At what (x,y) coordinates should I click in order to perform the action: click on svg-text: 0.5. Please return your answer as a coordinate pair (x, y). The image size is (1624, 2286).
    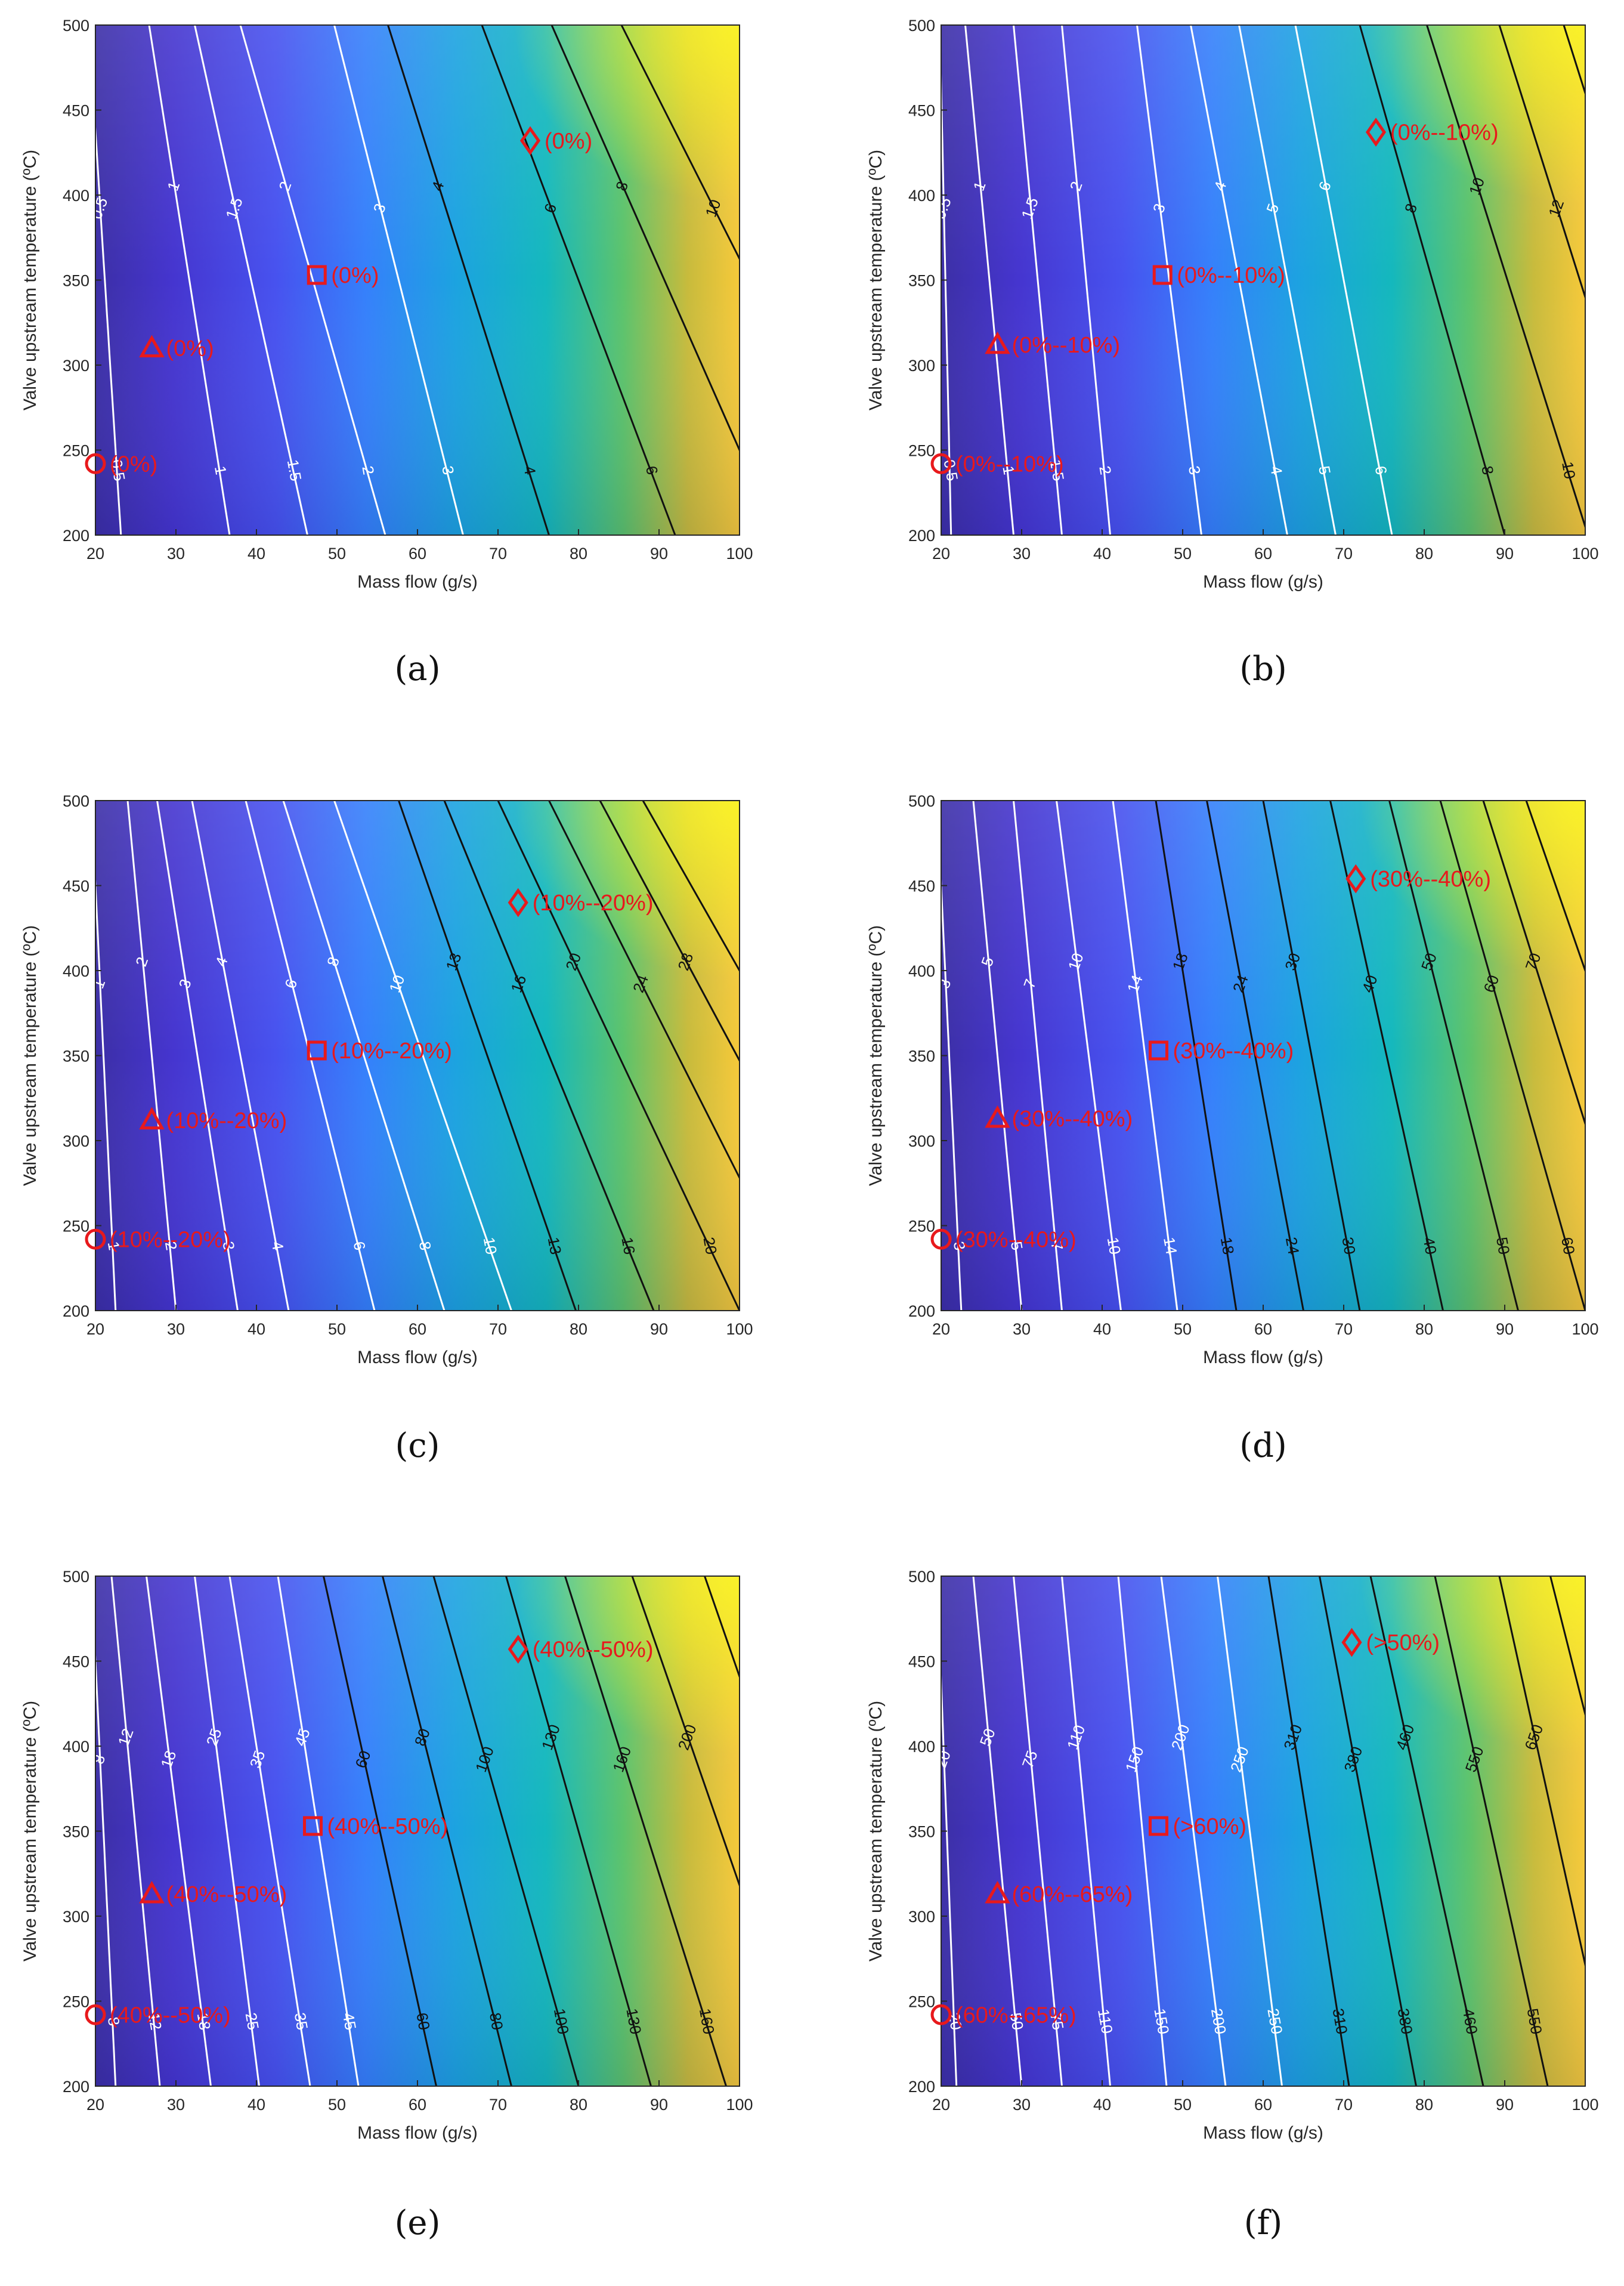
    Looking at the image, I should click on (118, 471).